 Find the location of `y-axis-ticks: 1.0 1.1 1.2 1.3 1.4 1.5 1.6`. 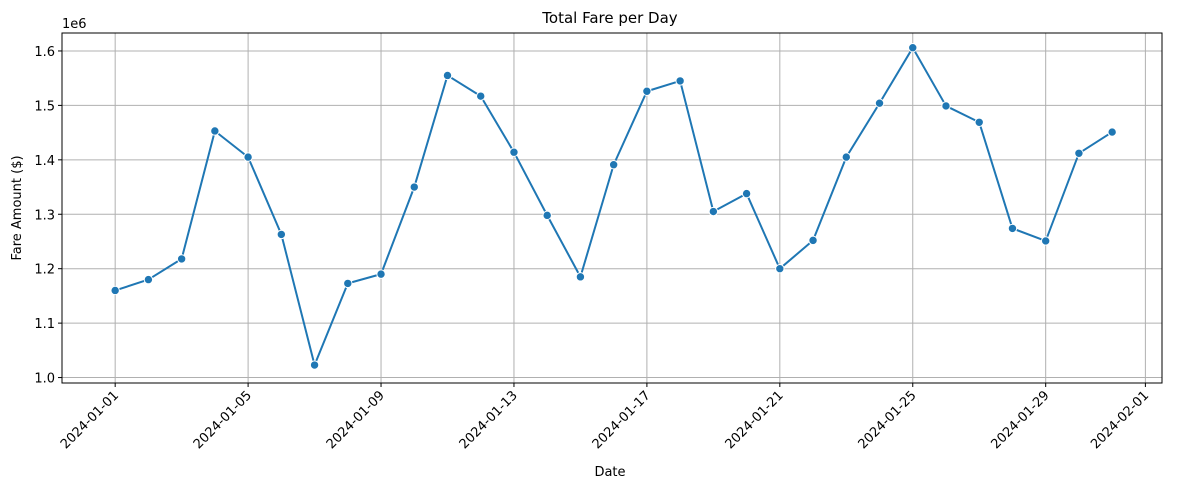

y-axis-ticks: 1.0 1.1 1.2 1.3 1.4 1.5 1.6 is located at coordinates (48, 216).